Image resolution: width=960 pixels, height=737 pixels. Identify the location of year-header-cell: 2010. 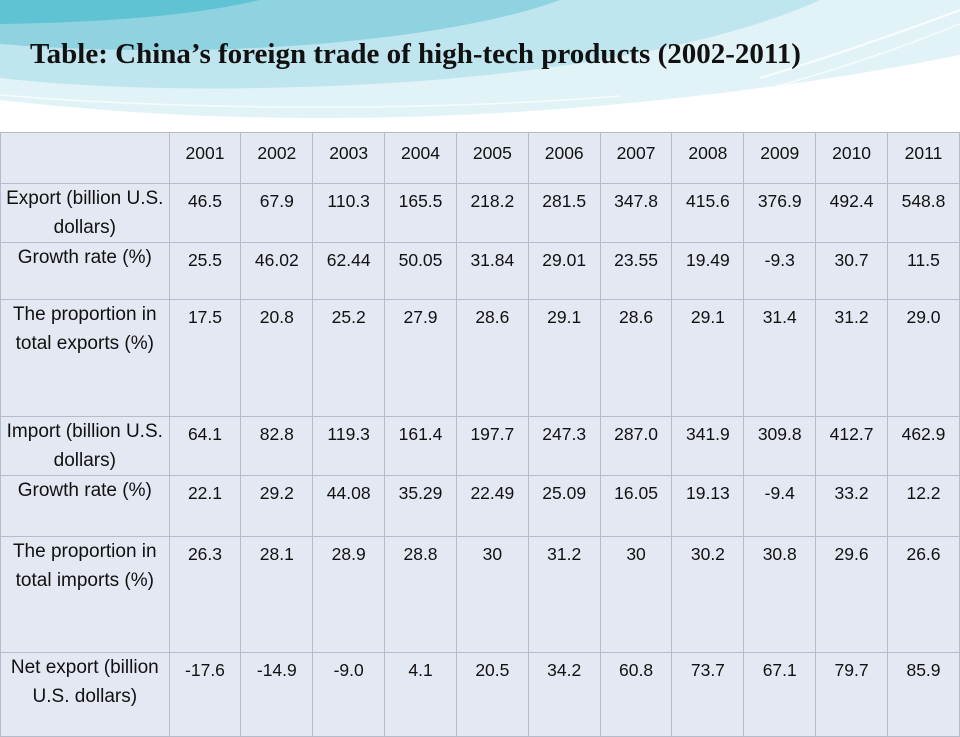
(851, 158).